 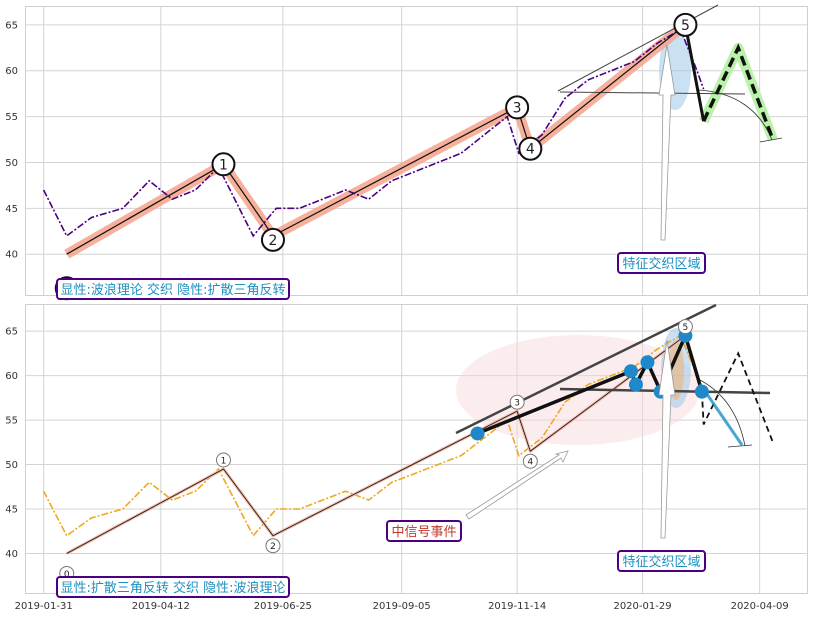 What do you see at coordinates (11, 443) in the screenshot?
I see `bottom-y-ticks: 40 45 50 55 60 65` at bounding box center [11, 443].